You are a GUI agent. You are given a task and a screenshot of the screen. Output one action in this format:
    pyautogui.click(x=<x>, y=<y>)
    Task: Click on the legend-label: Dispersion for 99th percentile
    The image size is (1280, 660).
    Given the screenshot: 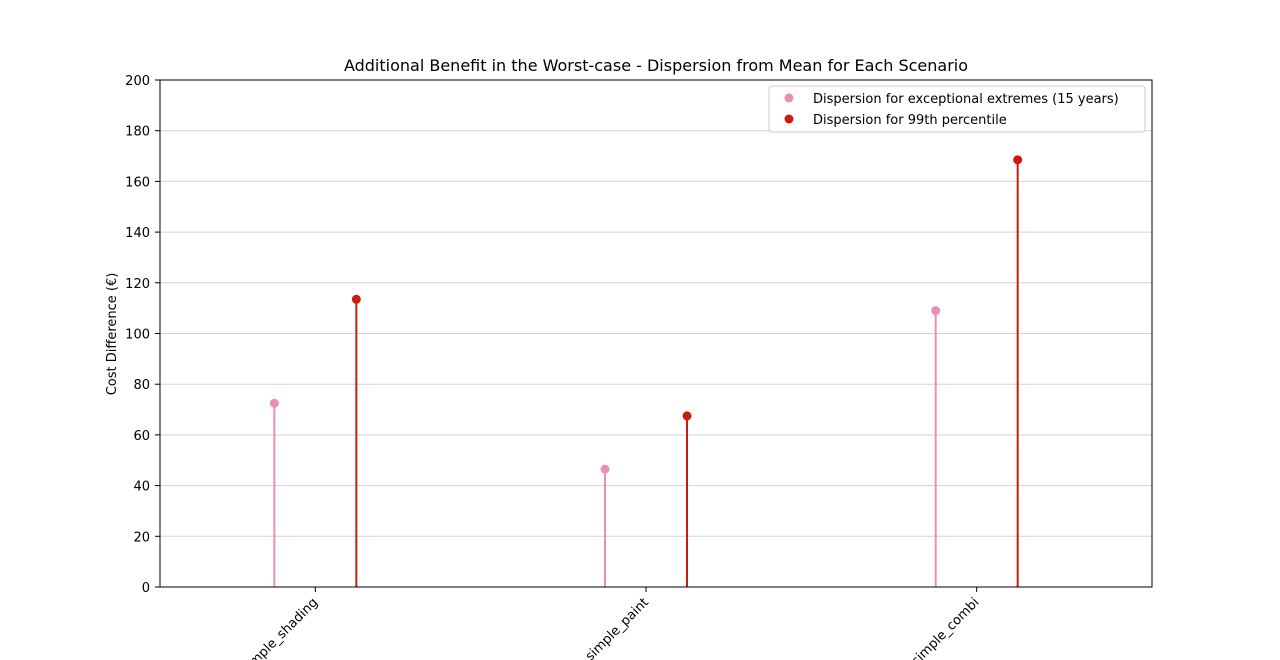 What is the action you would take?
    pyautogui.click(x=910, y=120)
    